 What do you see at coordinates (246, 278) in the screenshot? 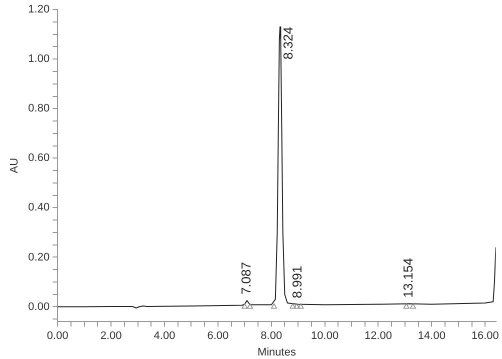
I see `annotation: 7.087` at bounding box center [246, 278].